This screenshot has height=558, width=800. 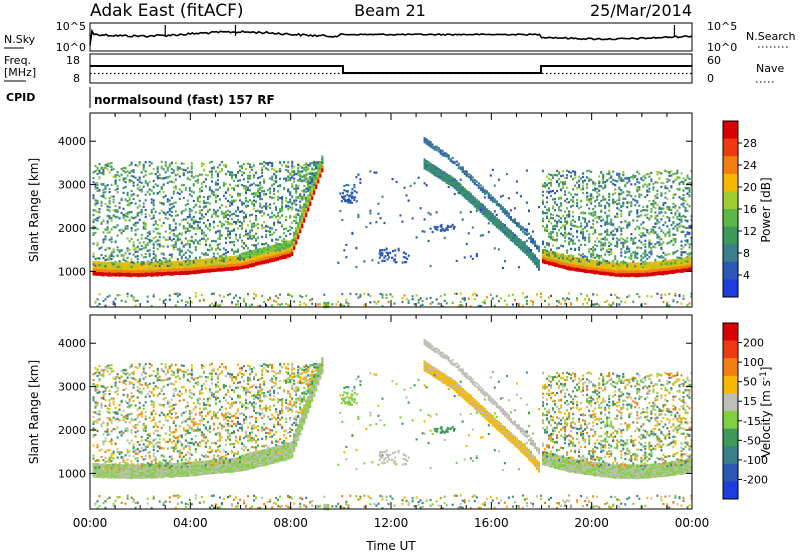 What do you see at coordinates (710, 78) in the screenshot?
I see `nave-tick-bottom-right: 0` at bounding box center [710, 78].